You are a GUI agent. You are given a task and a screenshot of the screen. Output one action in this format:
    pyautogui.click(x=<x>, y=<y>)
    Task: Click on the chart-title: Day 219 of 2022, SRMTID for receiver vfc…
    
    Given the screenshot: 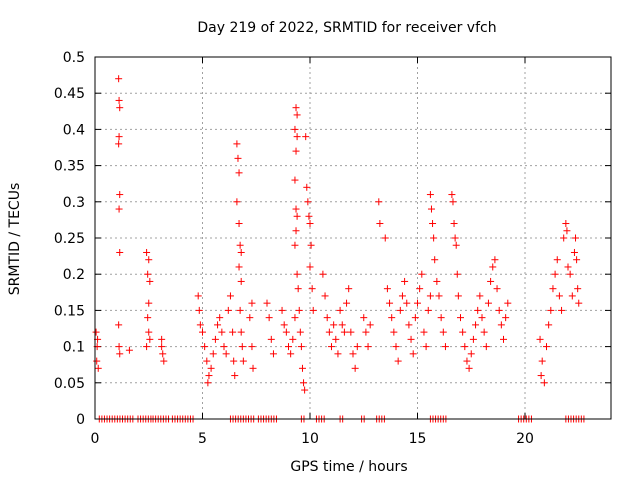 What is the action you would take?
    pyautogui.click(x=346, y=28)
    